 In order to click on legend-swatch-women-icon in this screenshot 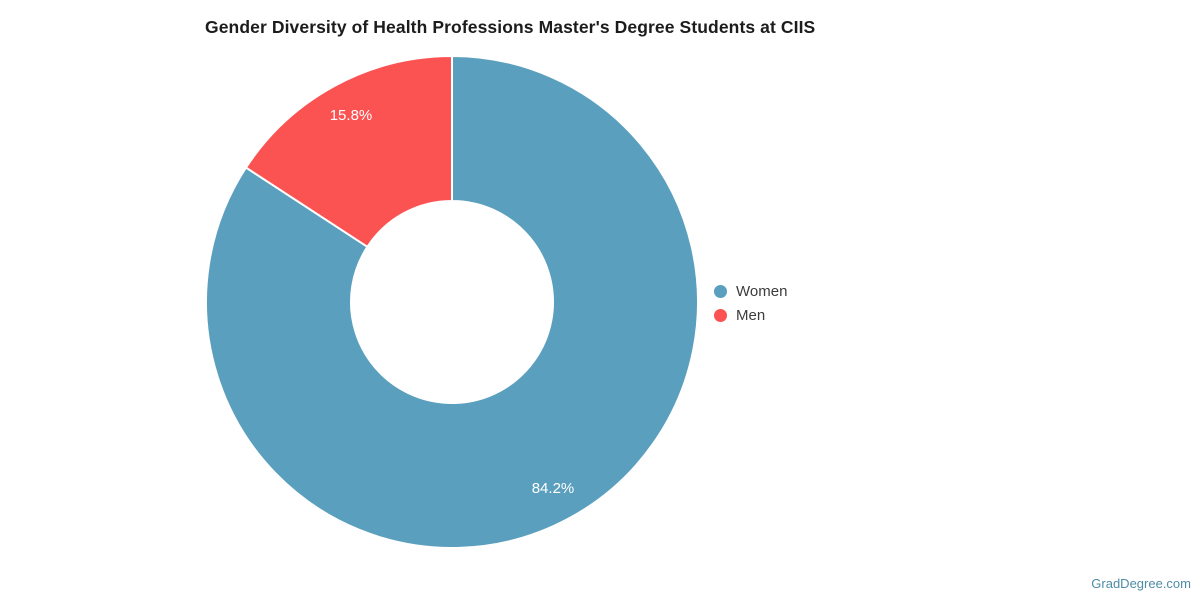, I will do `click(720, 291)`.